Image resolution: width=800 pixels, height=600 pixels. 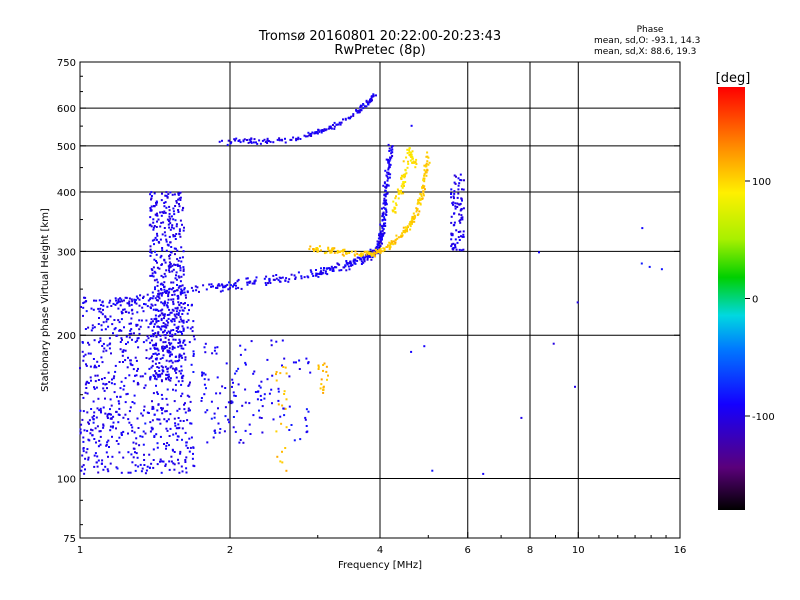 What do you see at coordinates (69, 539) in the screenshot?
I see `y-tick-label: 75` at bounding box center [69, 539].